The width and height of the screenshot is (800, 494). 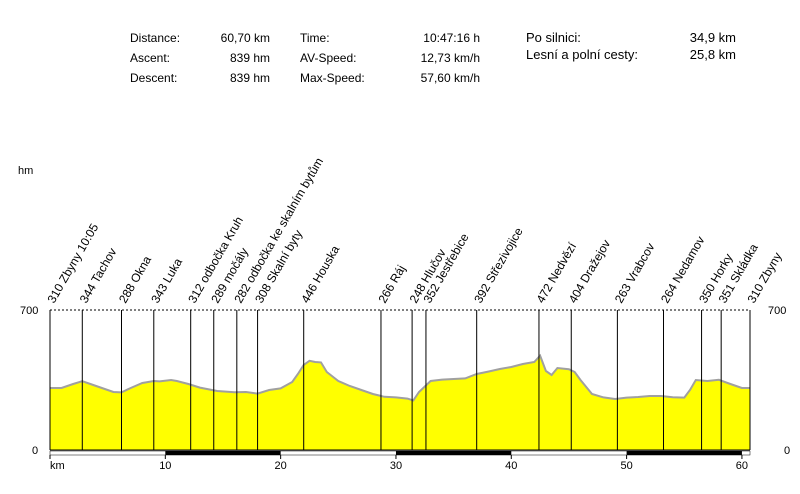 What do you see at coordinates (635, 273) in the screenshot?
I see `waypoint-label: 263 Vrabcov` at bounding box center [635, 273].